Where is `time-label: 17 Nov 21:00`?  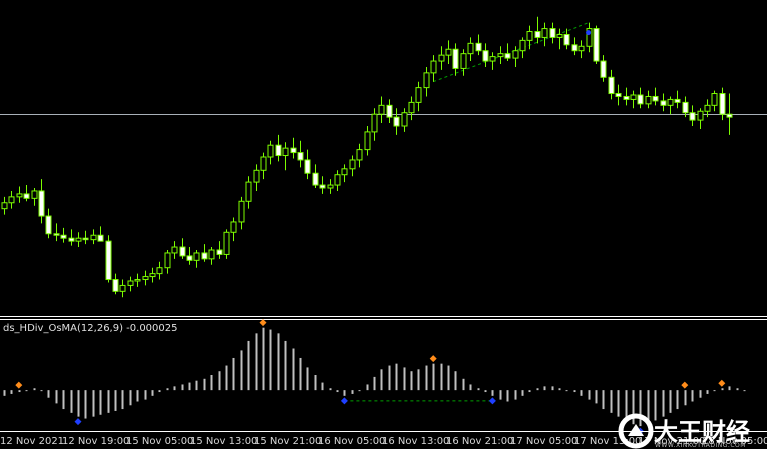 time-label: 17 Nov 21:00 is located at coordinates (671, 441).